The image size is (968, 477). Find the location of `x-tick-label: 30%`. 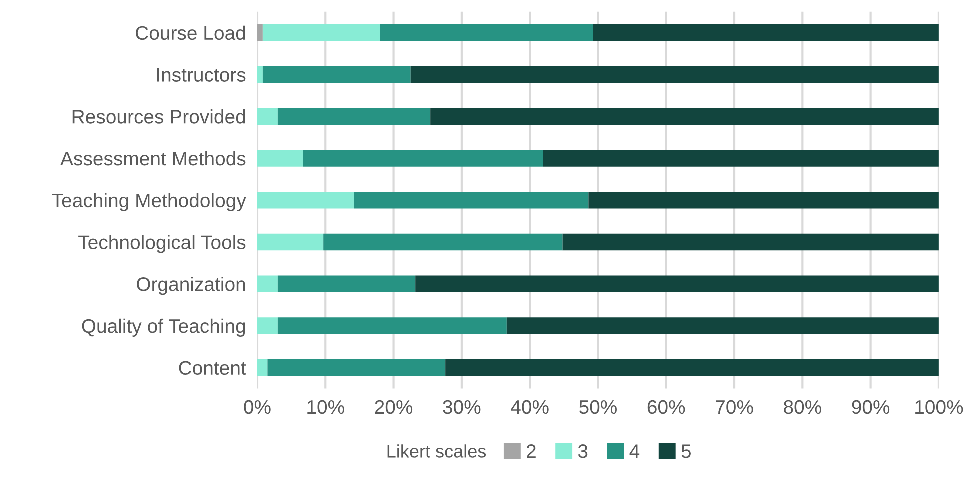

x-tick-label: 30% is located at coordinates (462, 407).